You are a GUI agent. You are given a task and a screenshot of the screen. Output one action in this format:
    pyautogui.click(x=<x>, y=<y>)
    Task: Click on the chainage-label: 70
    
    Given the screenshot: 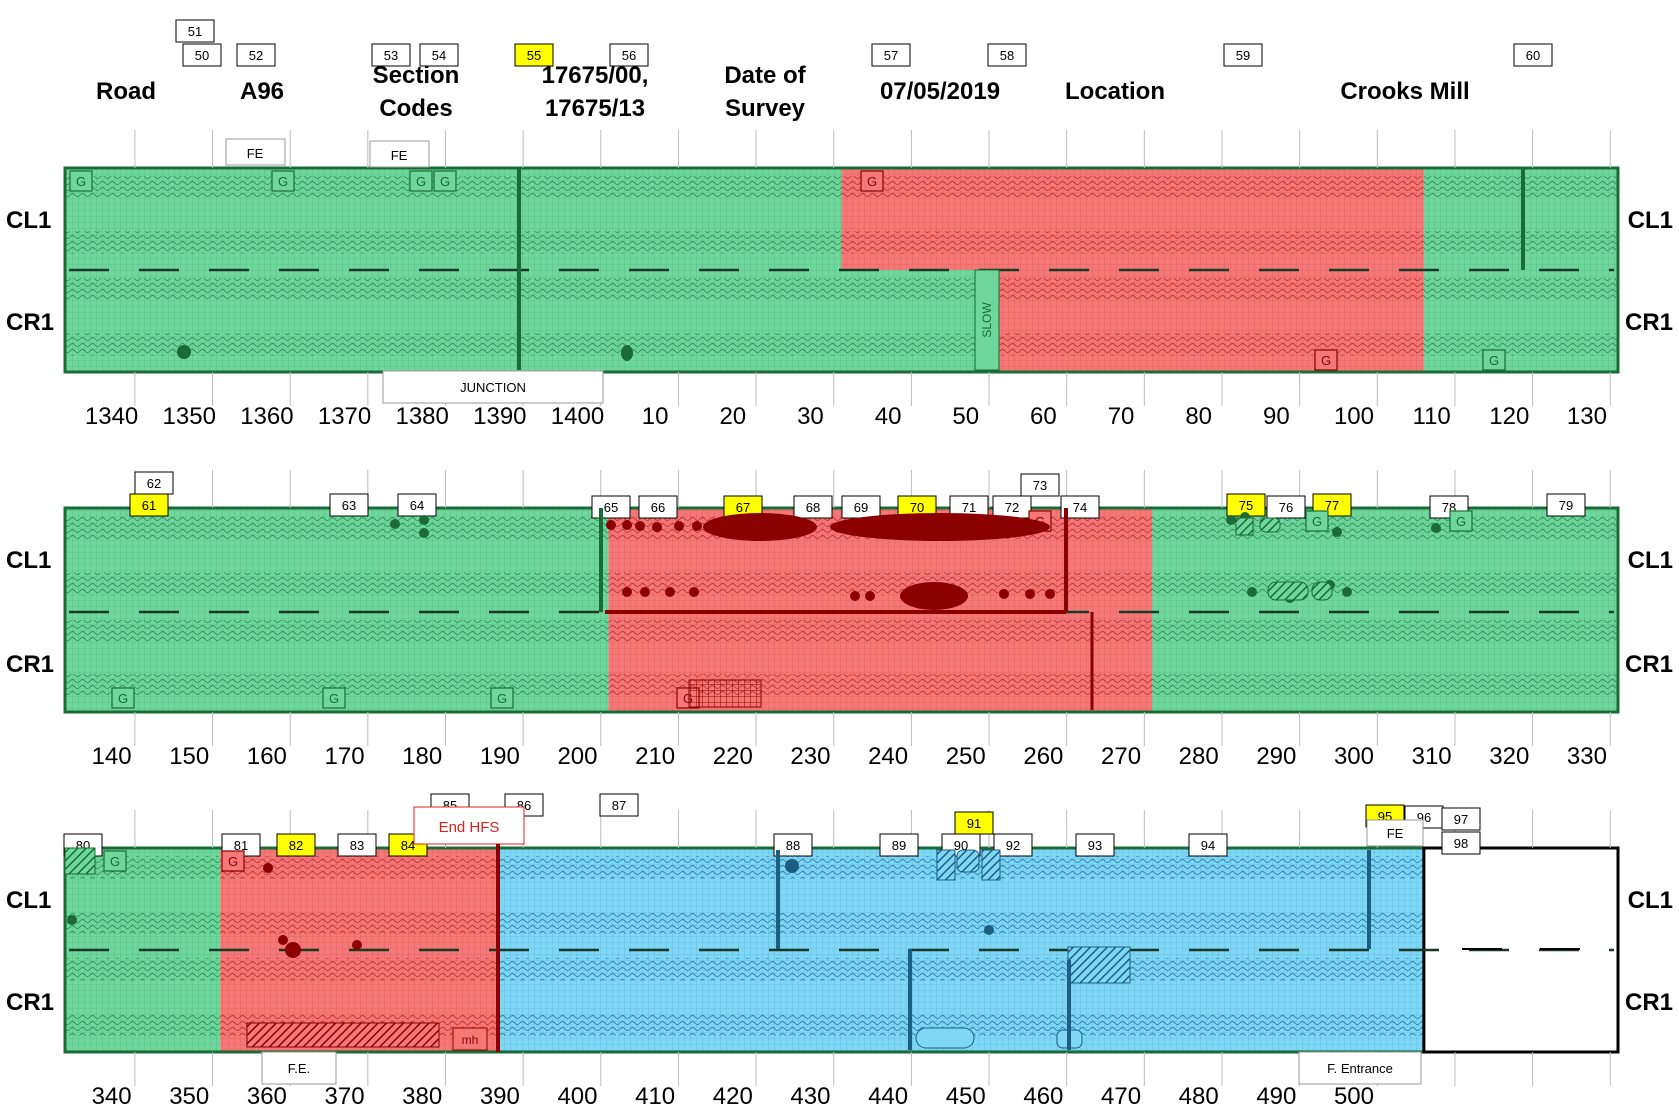 What is the action you would take?
    pyautogui.click(x=1121, y=416)
    